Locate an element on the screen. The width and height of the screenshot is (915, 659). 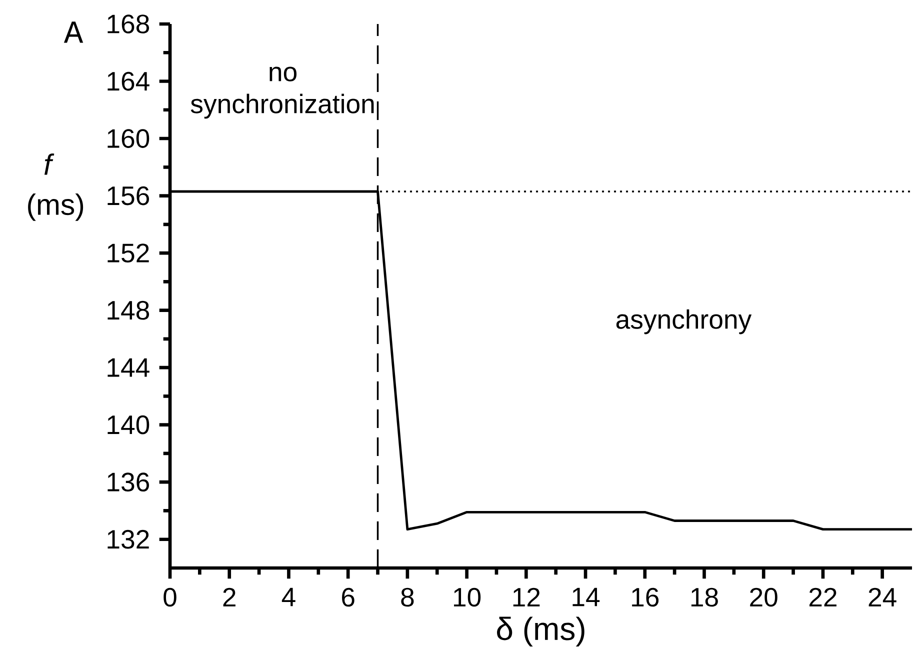
y-tick-label: 168 is located at coordinates (129, 24).